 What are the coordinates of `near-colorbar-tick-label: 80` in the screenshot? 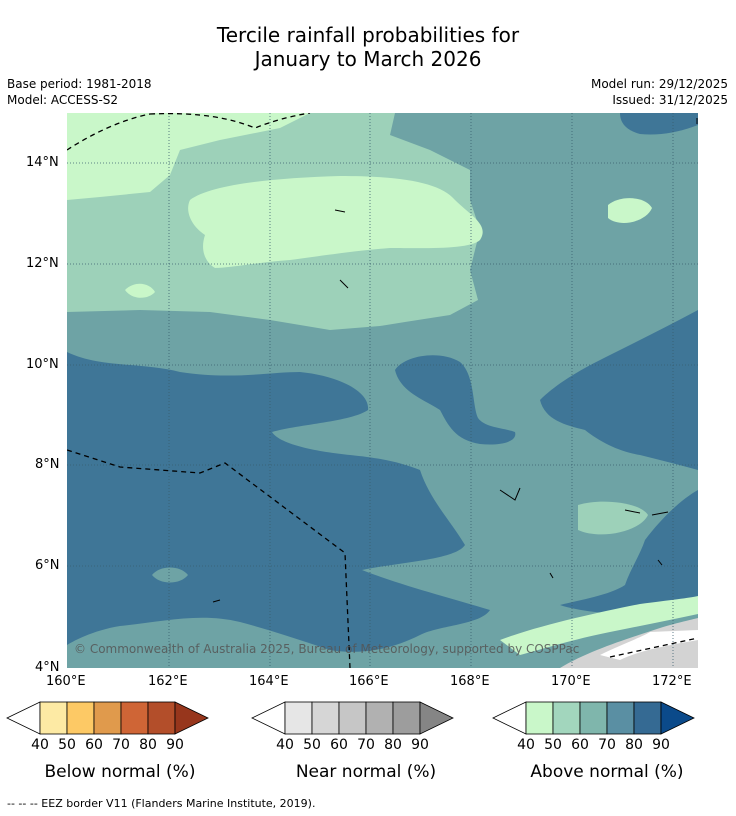 It's located at (393, 745).